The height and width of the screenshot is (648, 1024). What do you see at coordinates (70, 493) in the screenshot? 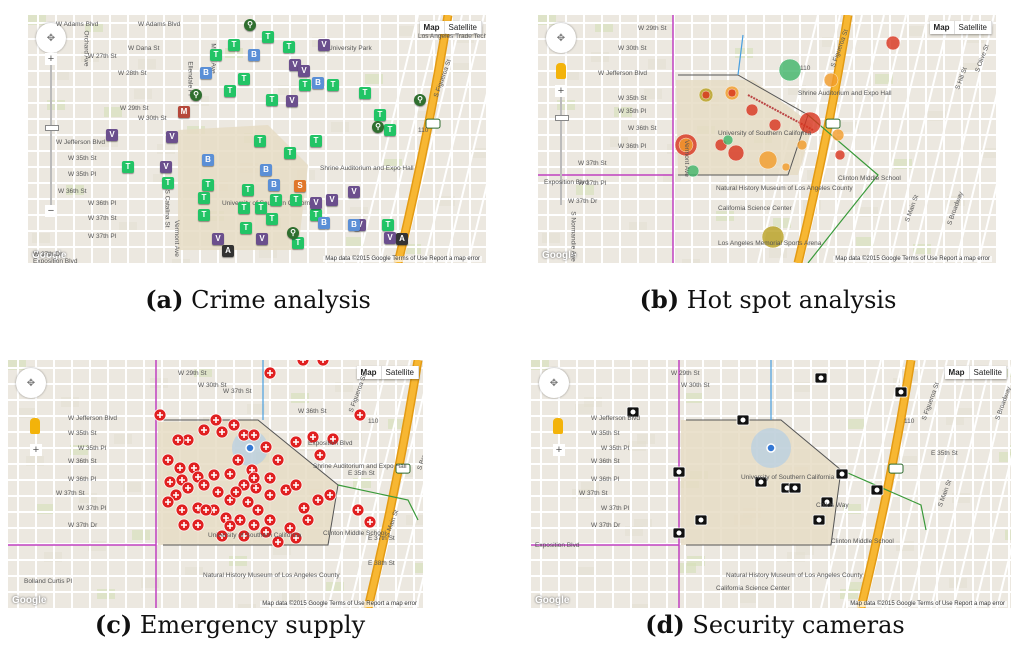
I see `street-label: W 37th St` at bounding box center [70, 493].